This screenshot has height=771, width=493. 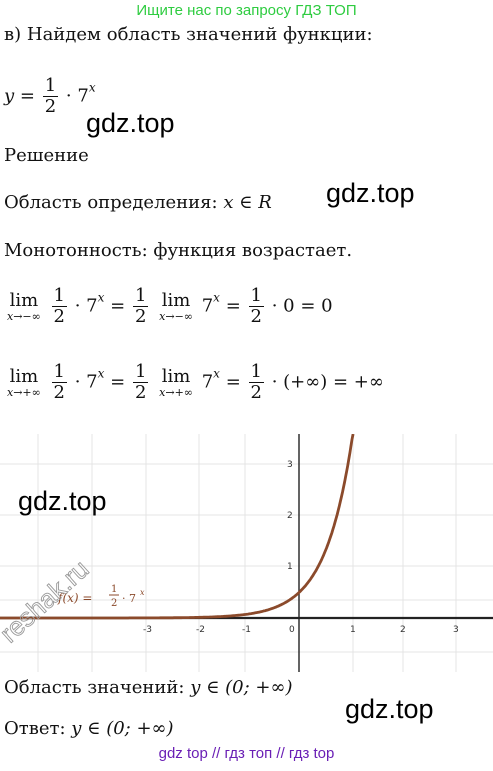 I want to click on top-banner: Ищите нас по запросу ГДЗ ТОП, so click(x=246, y=10).